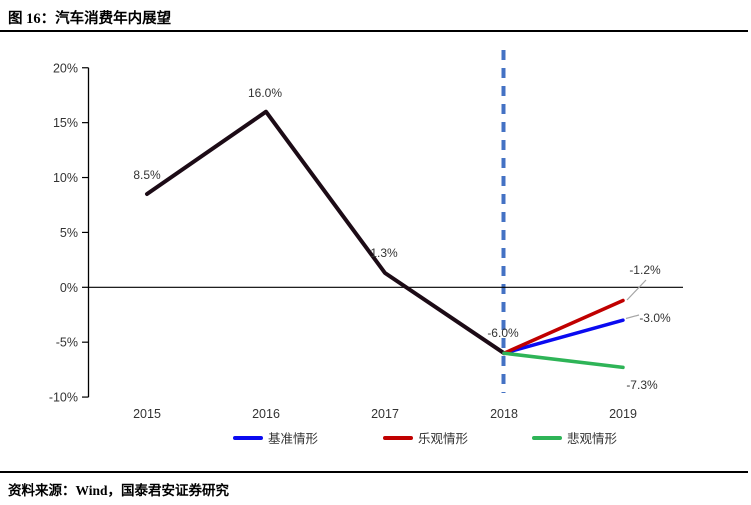  What do you see at coordinates (90, 19) in the screenshot?
I see `figure-title: 图 16：汽车消费年内展望` at bounding box center [90, 19].